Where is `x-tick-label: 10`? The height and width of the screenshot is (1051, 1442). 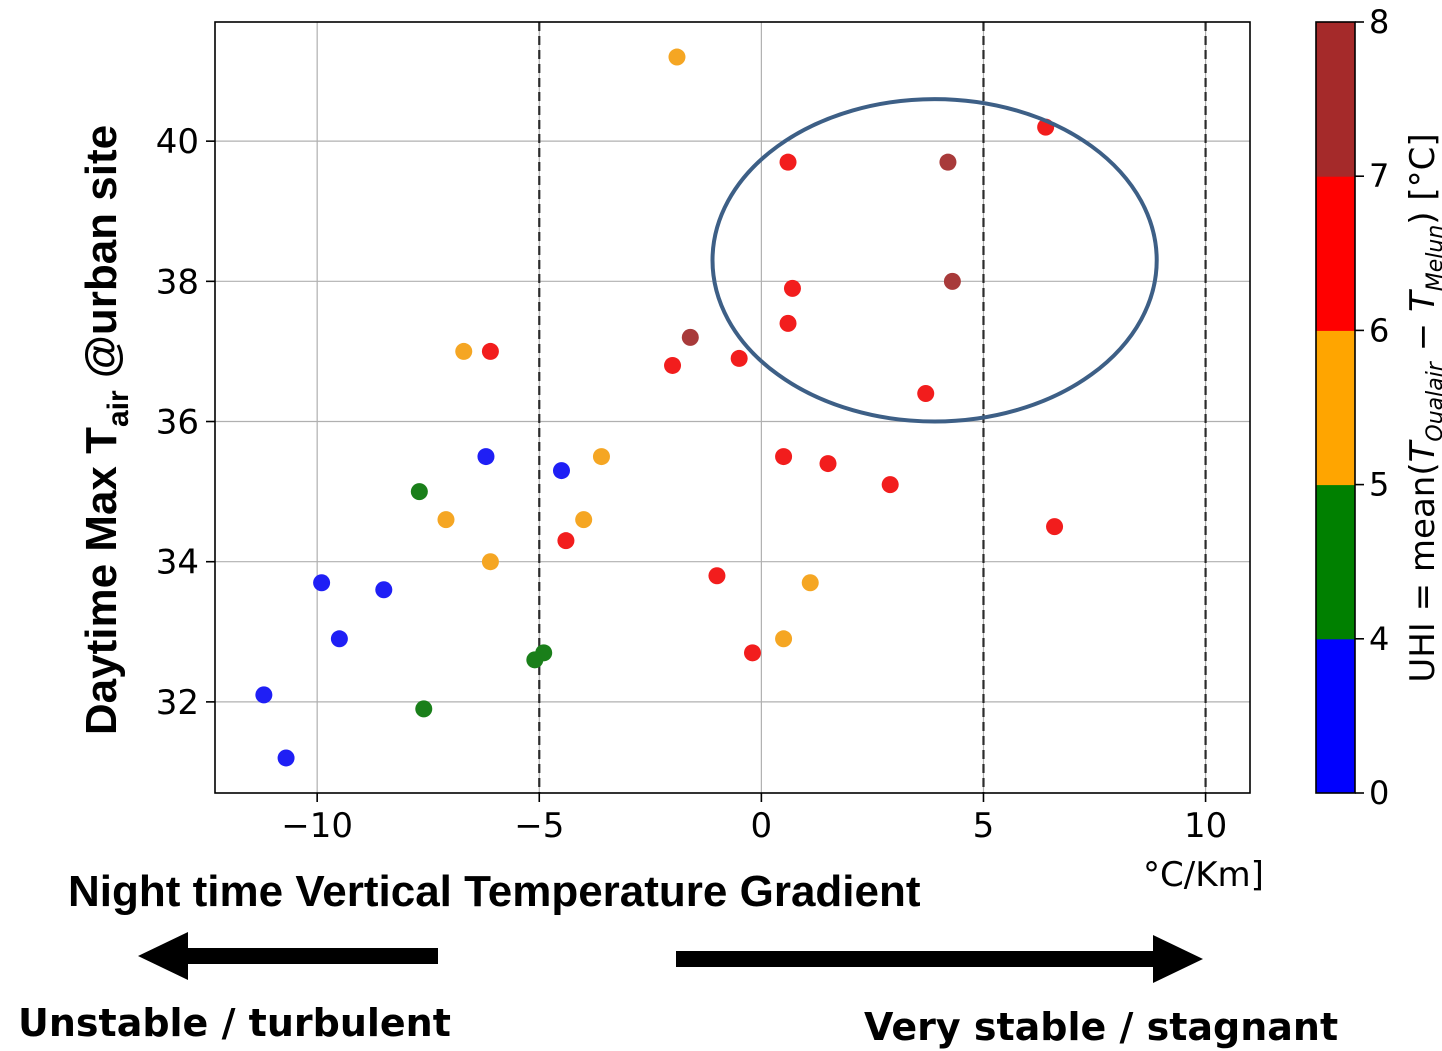
x-tick-label: 10 is located at coordinates (1205, 826).